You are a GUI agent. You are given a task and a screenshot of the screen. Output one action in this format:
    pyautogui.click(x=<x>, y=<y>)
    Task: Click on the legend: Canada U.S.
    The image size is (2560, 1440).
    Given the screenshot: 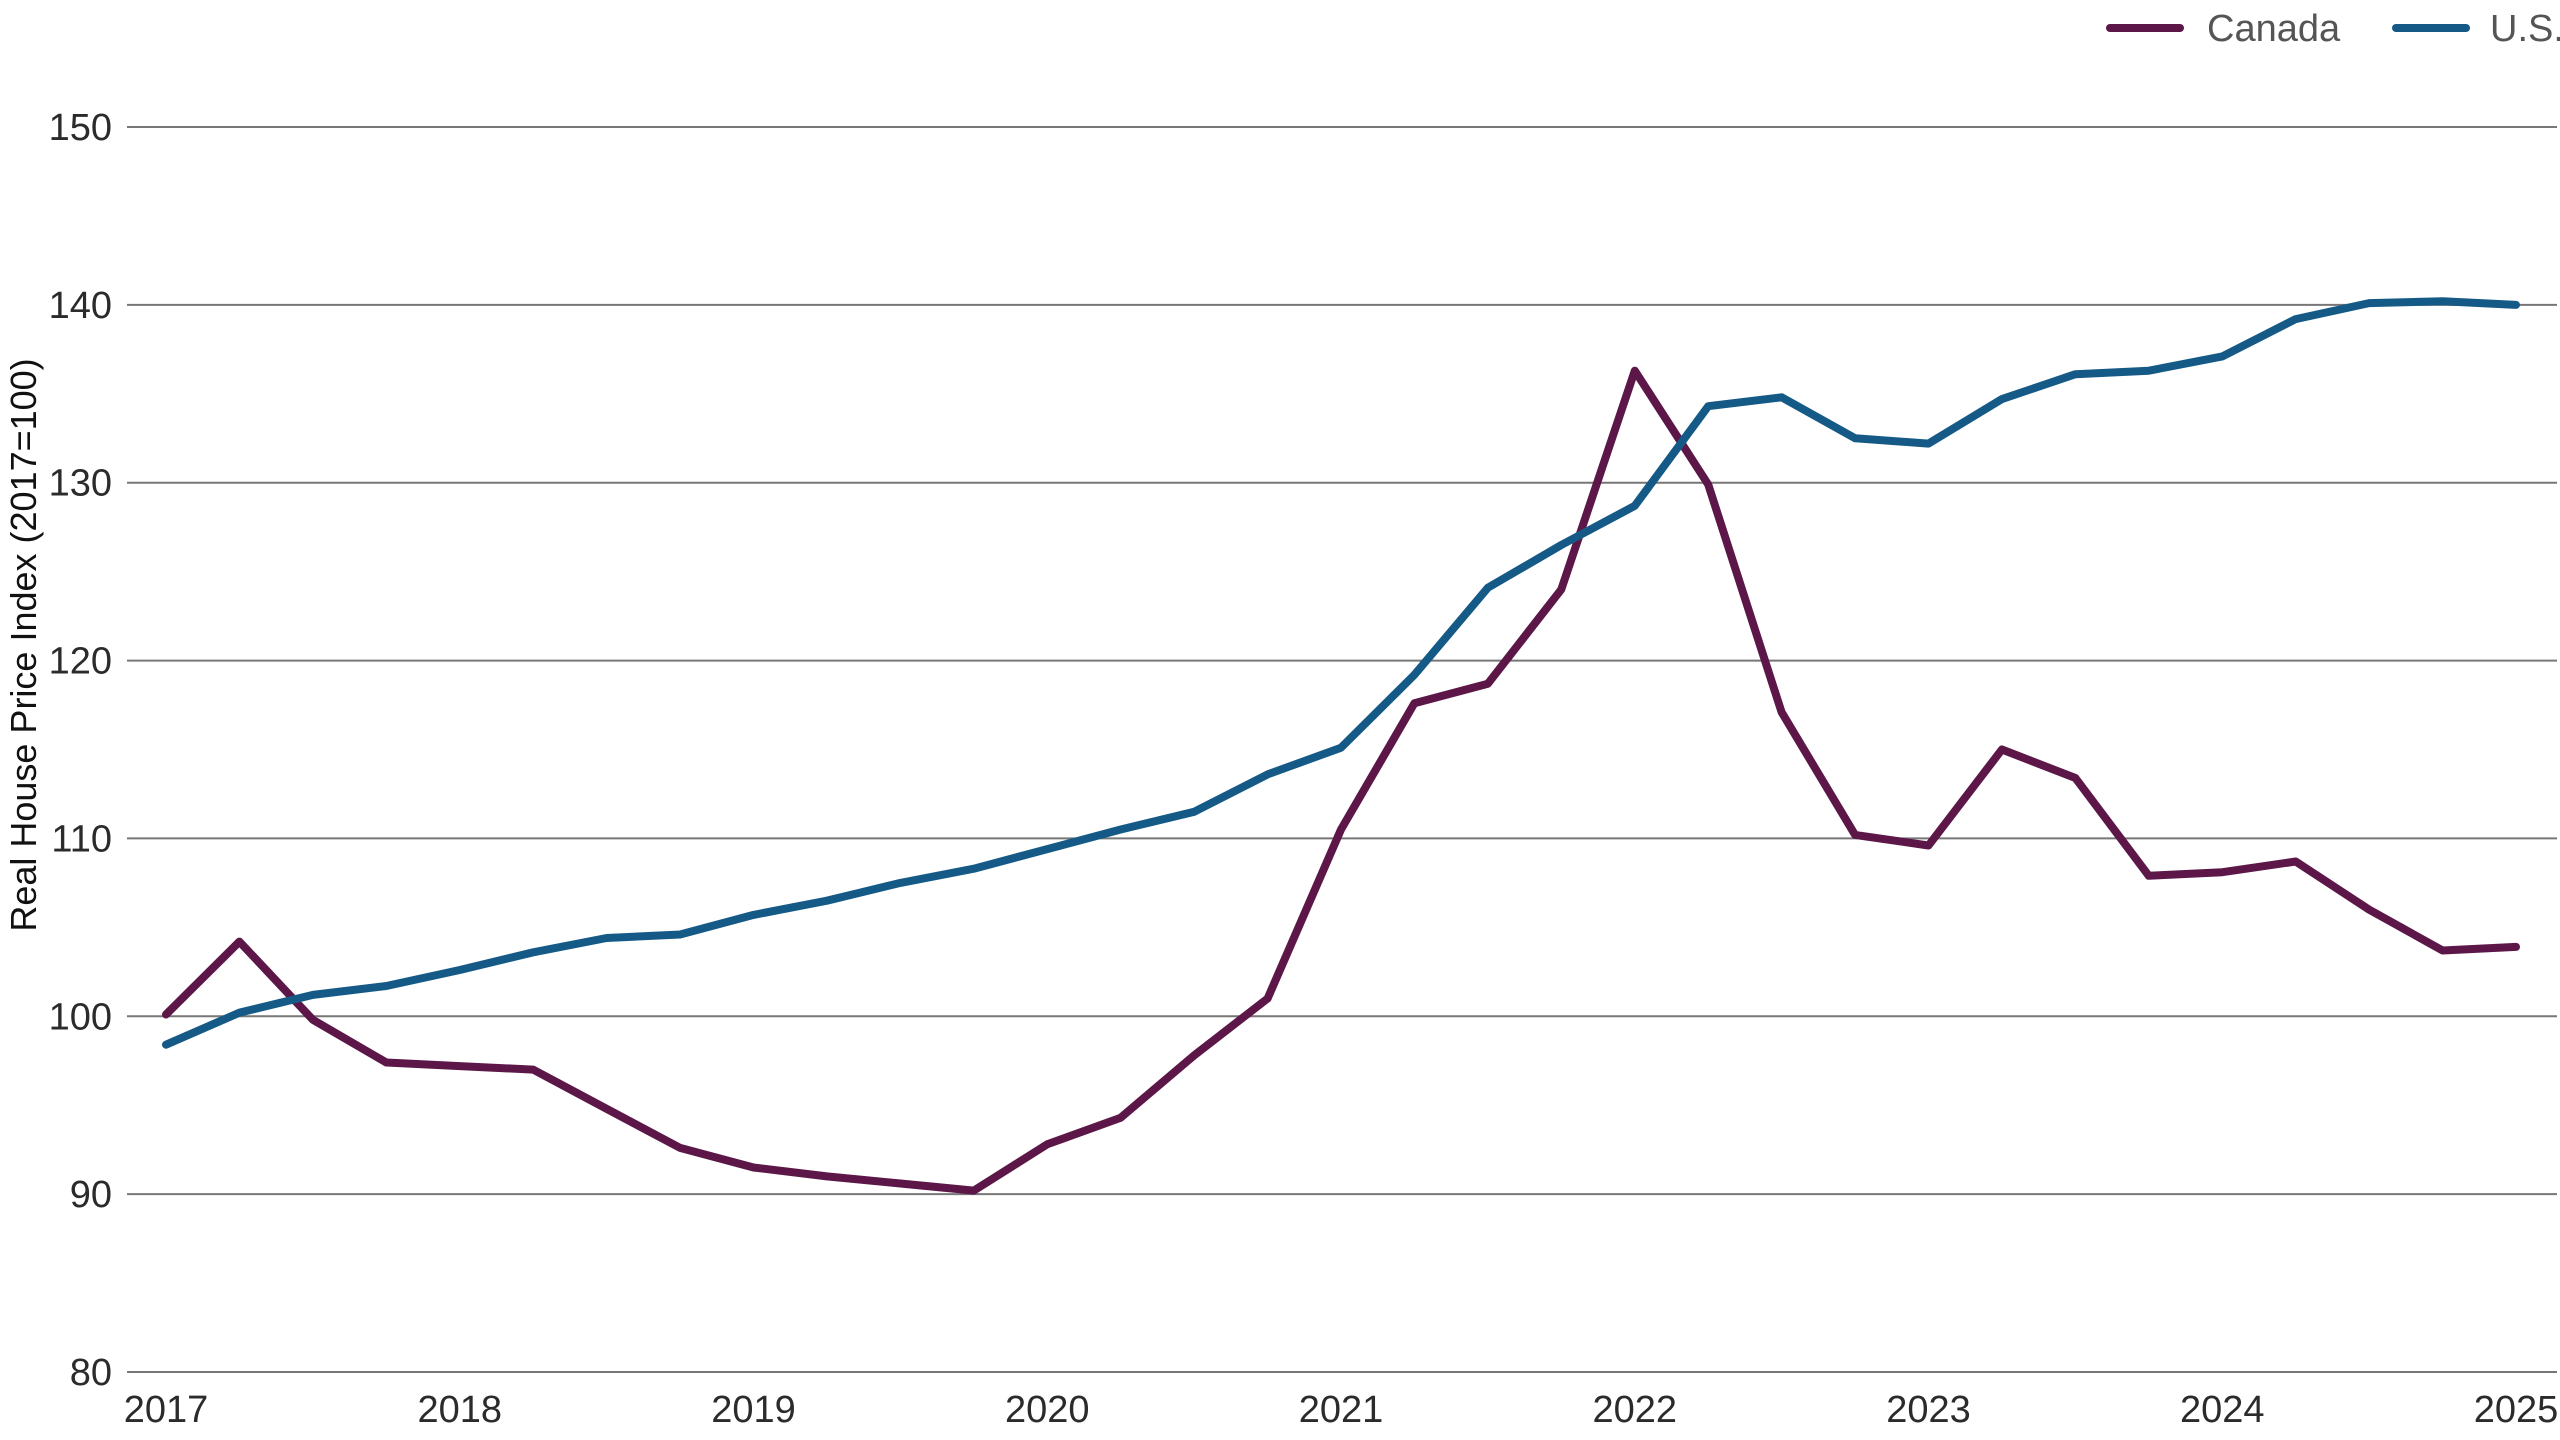 What is the action you would take?
    pyautogui.click(x=2333, y=29)
    